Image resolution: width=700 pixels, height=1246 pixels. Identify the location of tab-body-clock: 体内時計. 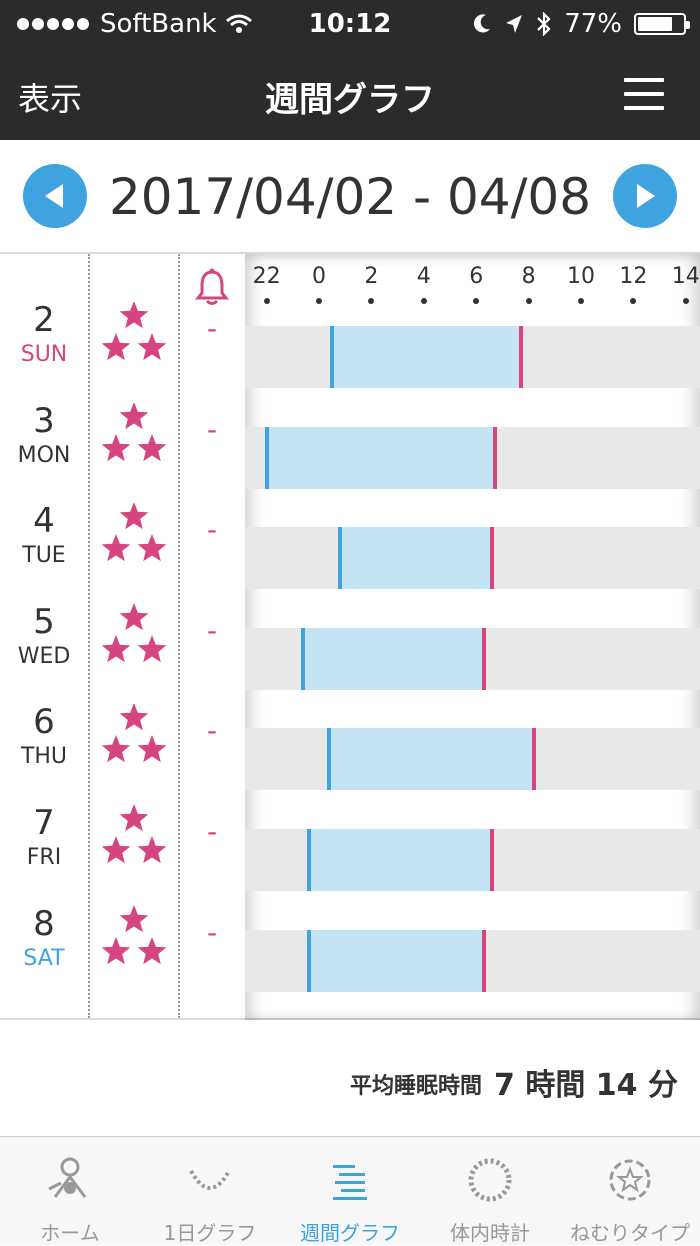
(490, 1191).